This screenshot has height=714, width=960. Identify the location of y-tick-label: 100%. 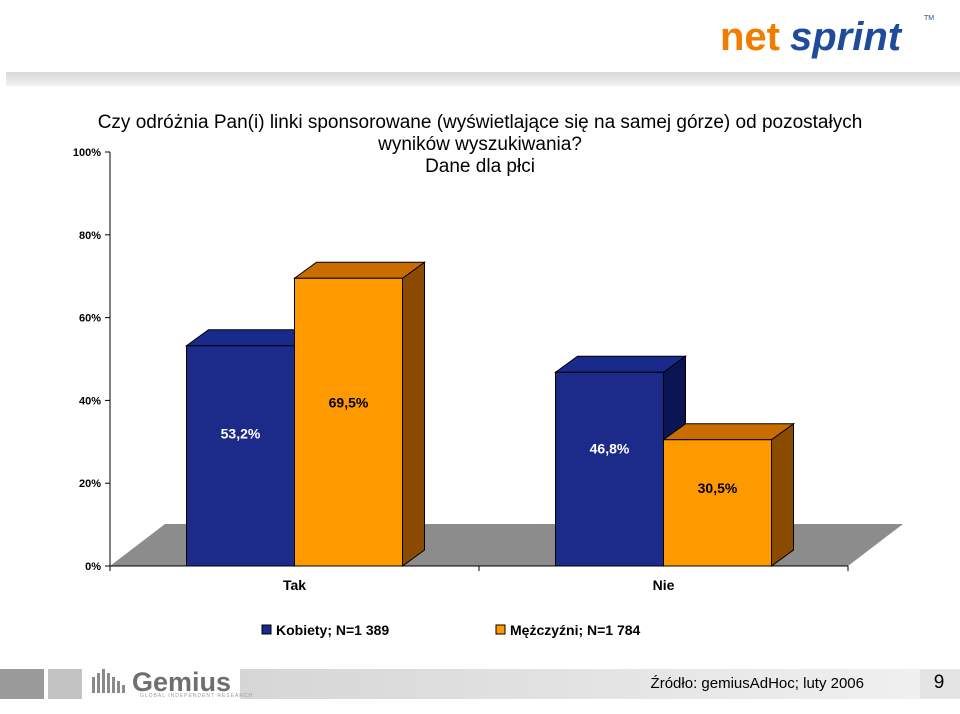
(87, 153).